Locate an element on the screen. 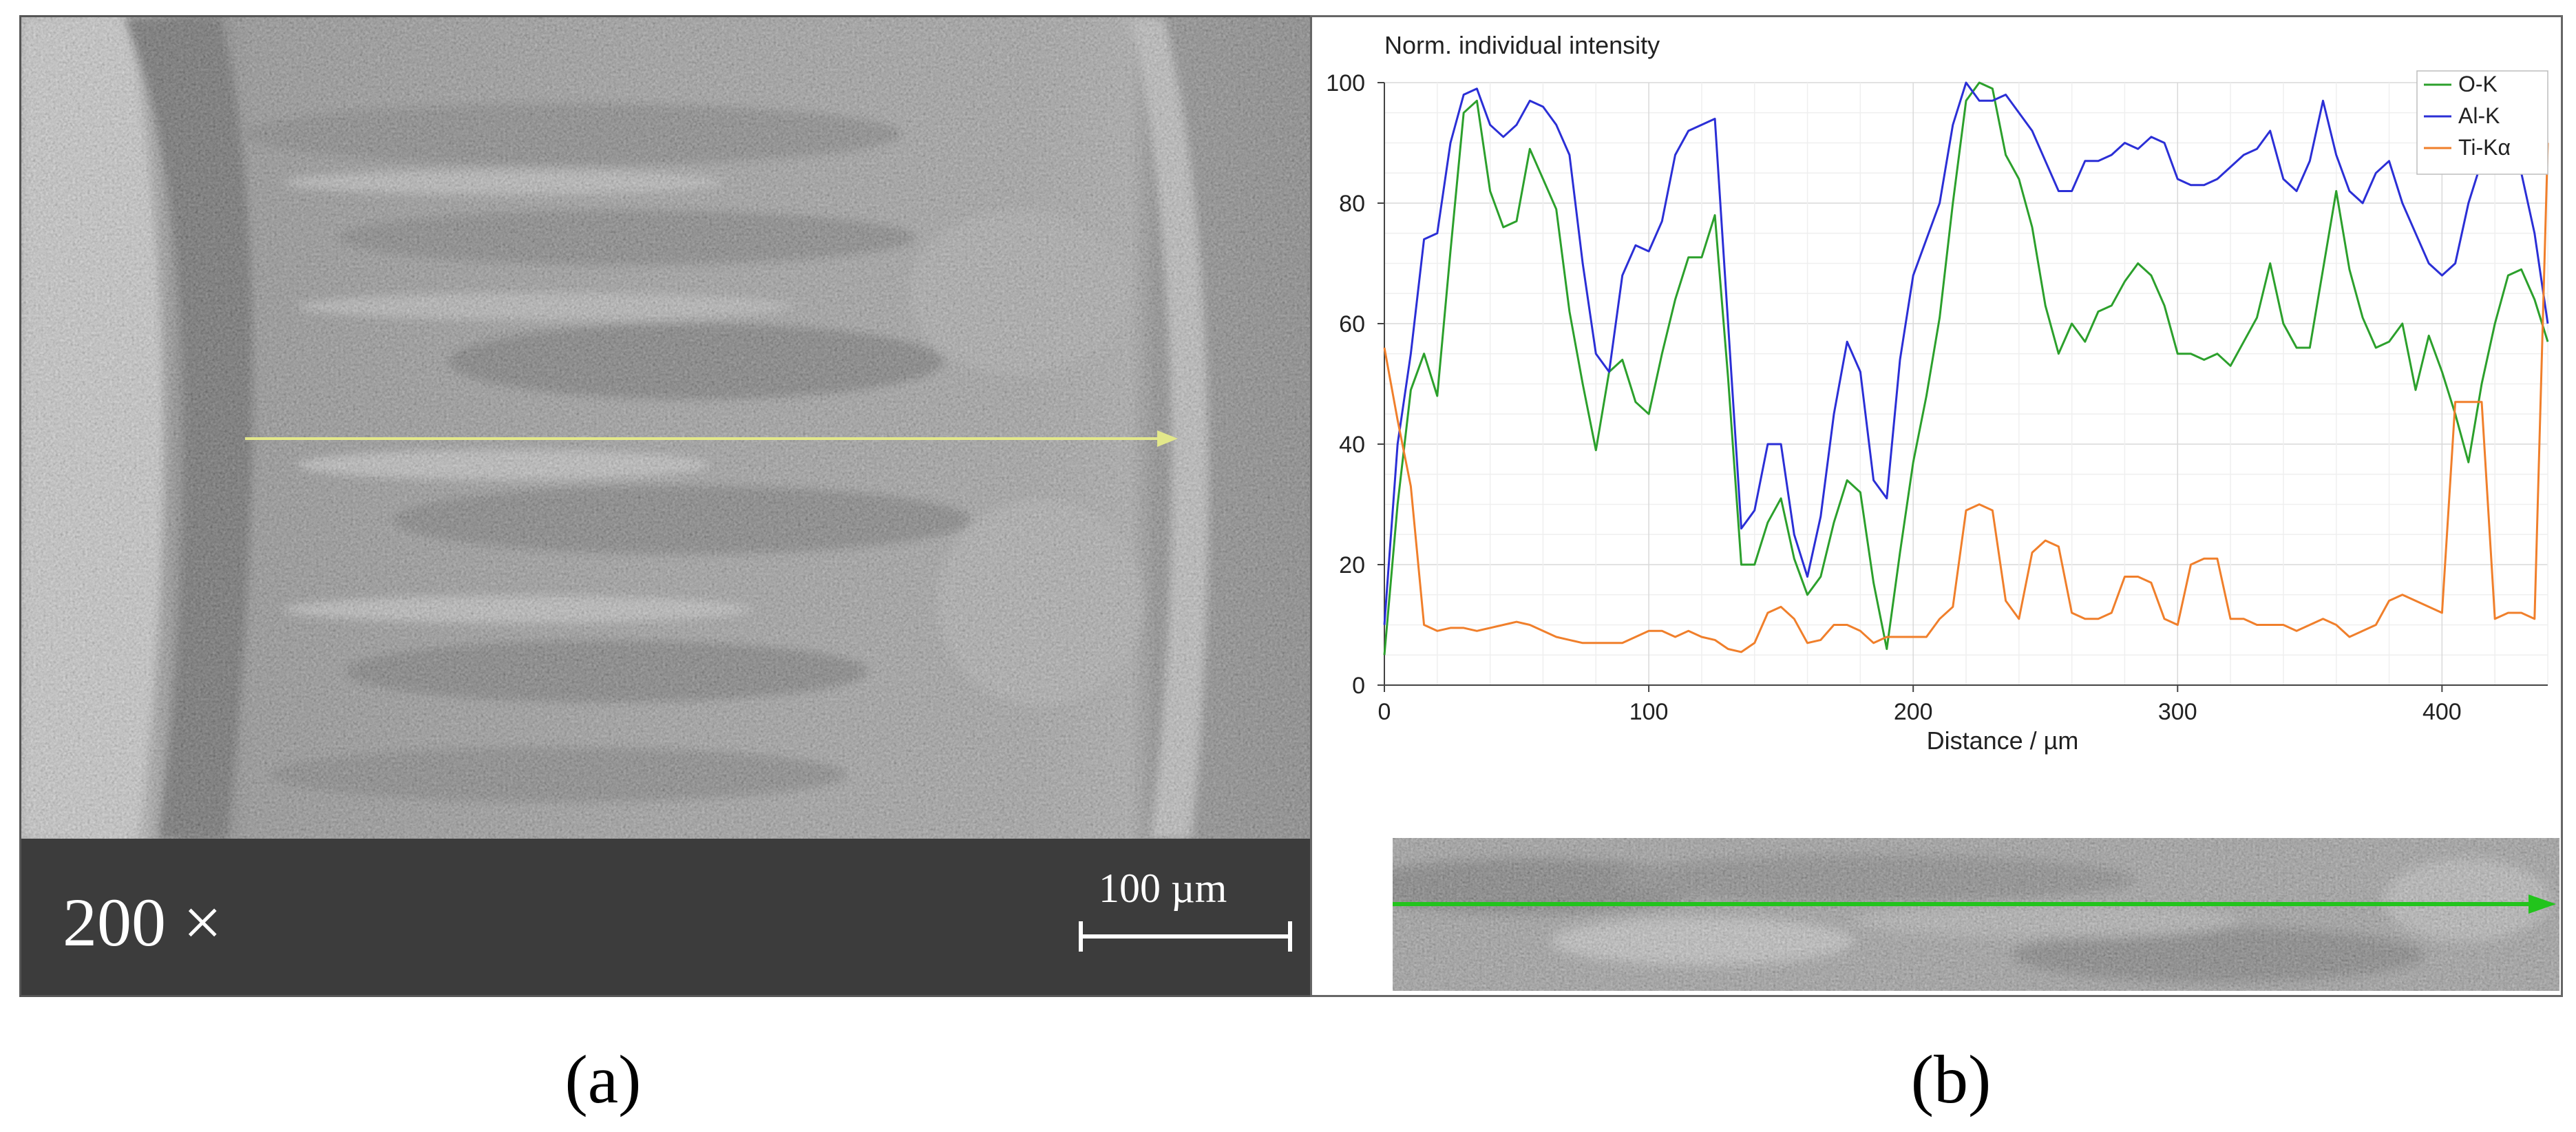 This screenshot has height=1132, width=2576. y-tick-label: 100 is located at coordinates (1346, 83).